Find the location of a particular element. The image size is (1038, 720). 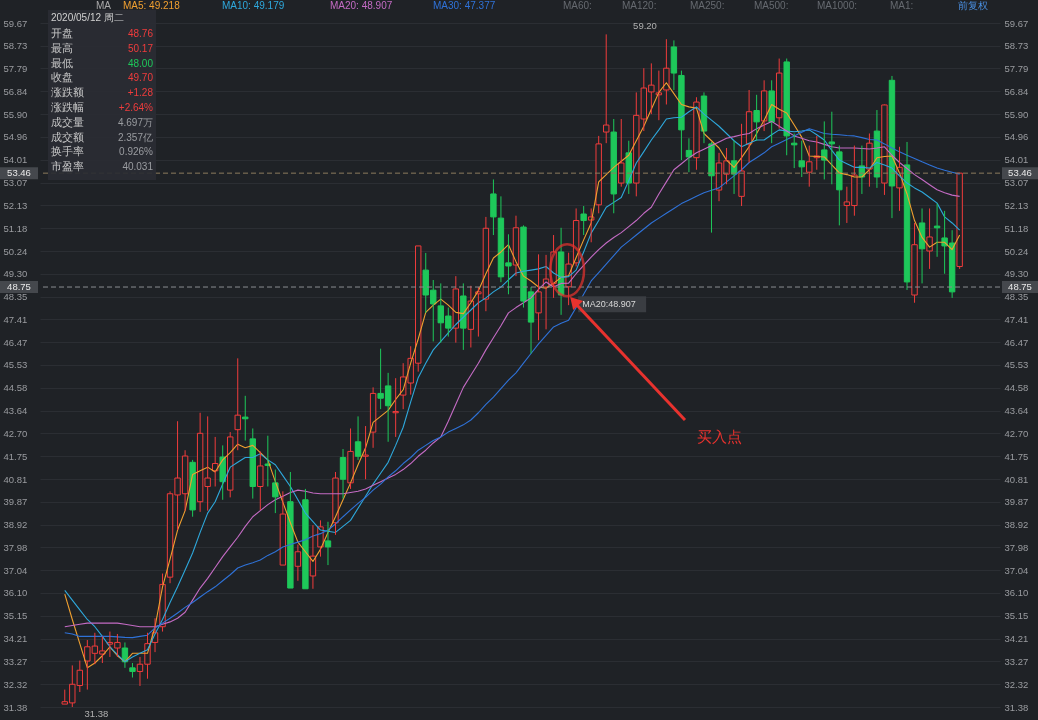

annotation: +2.64% is located at coordinates (136, 107).